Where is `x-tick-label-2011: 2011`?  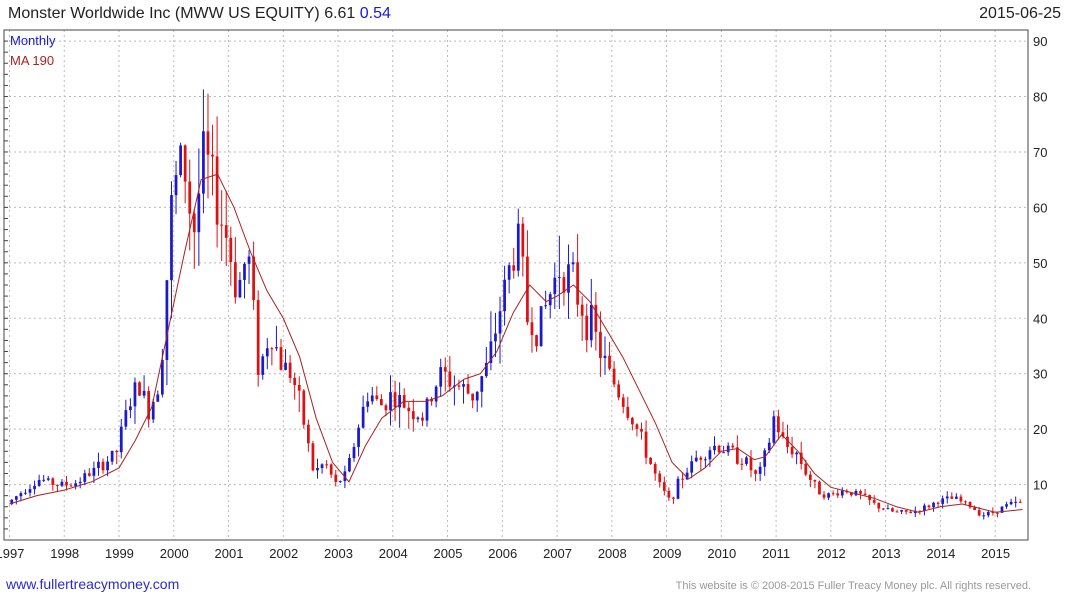 x-tick-label-2011: 2011 is located at coordinates (776, 553).